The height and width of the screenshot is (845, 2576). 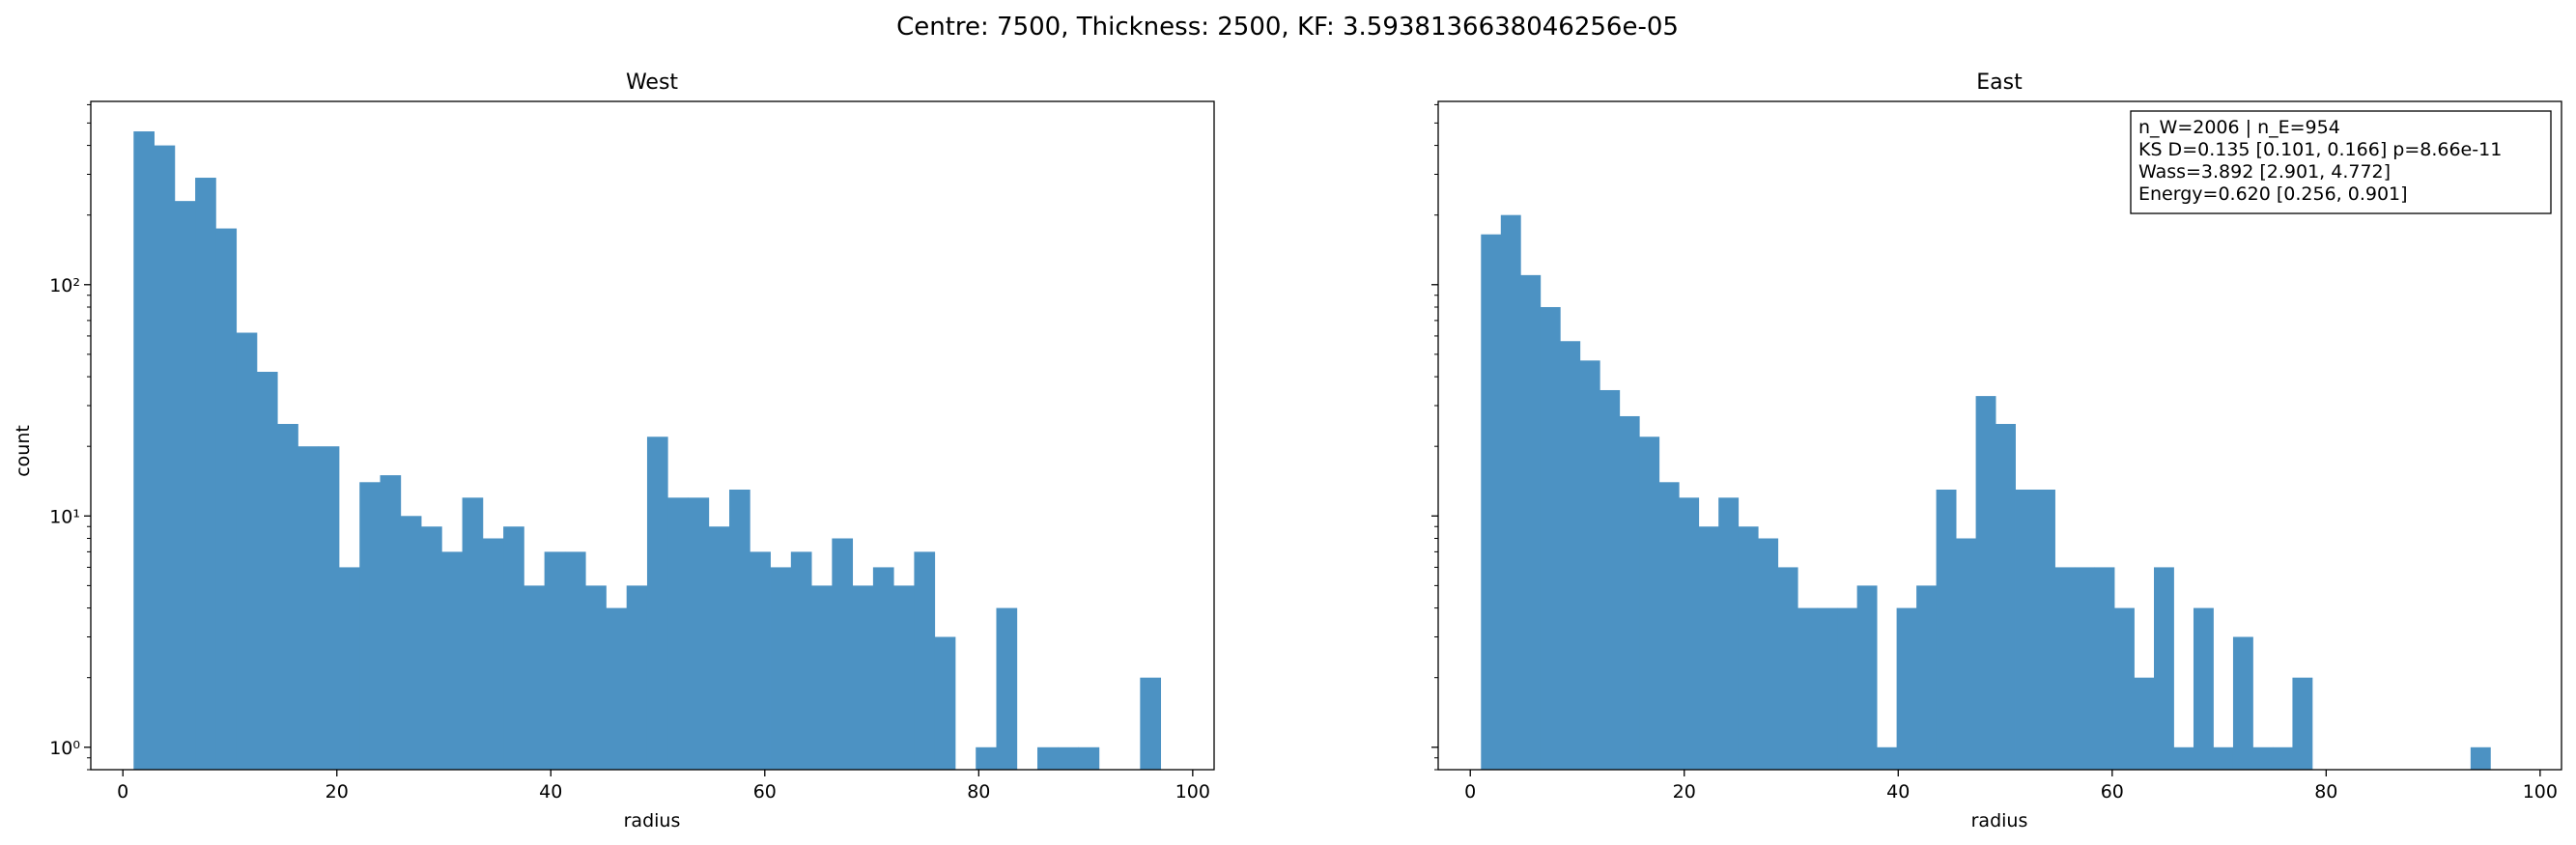 I want to click on west-x-tick-label: 40, so click(x=550, y=792).